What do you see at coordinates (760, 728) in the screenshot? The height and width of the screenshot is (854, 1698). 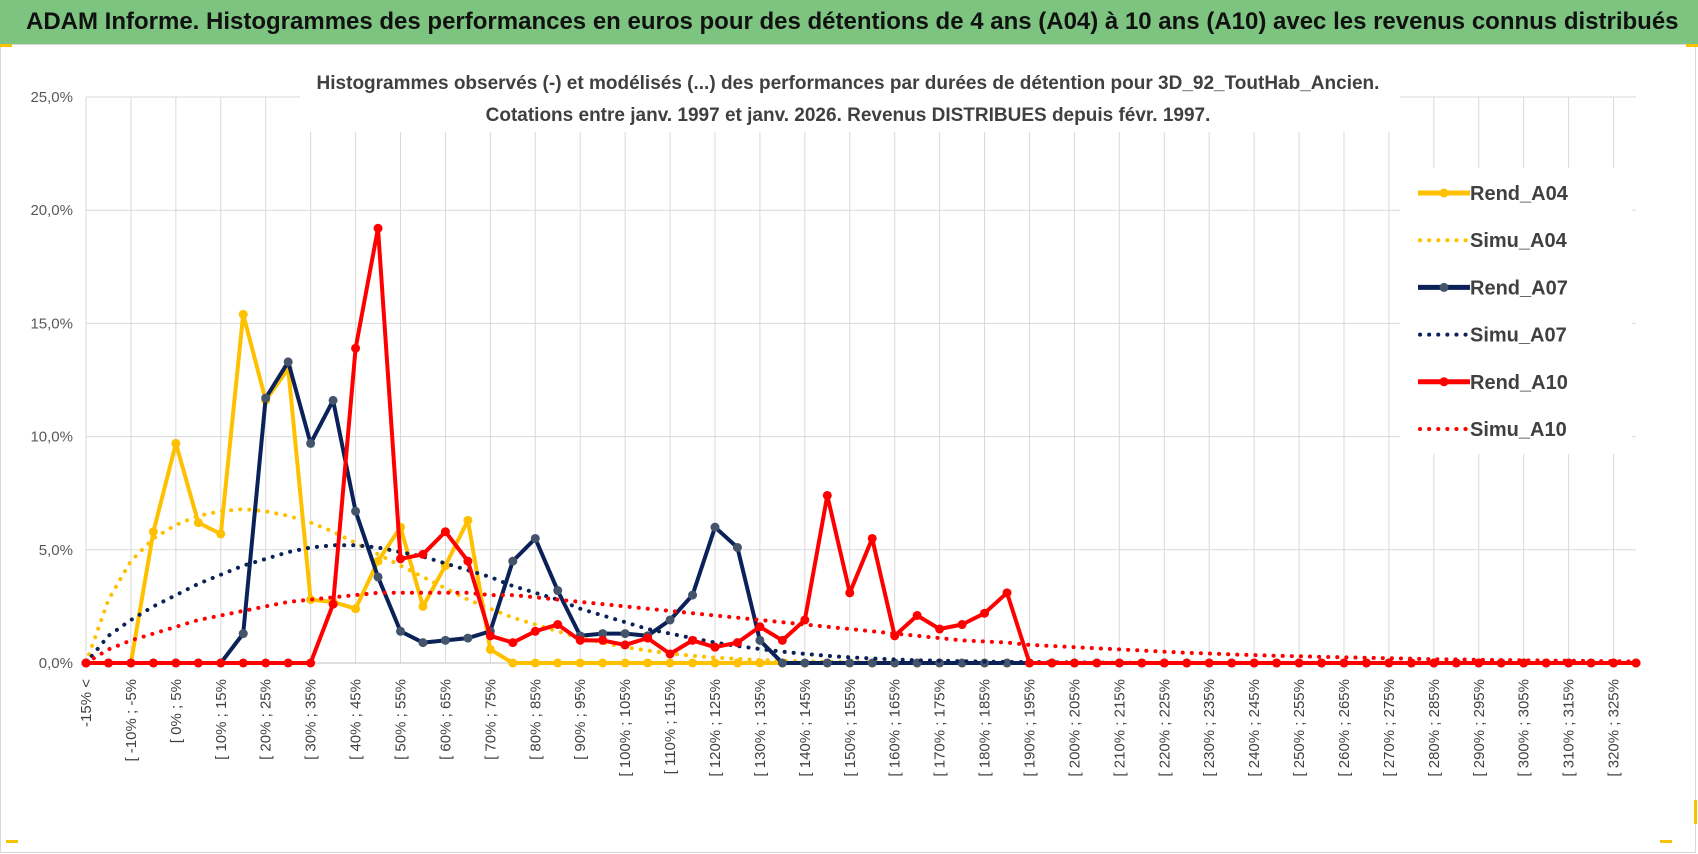 I see `x-tick-label: [ 130% ; 135%` at bounding box center [760, 728].